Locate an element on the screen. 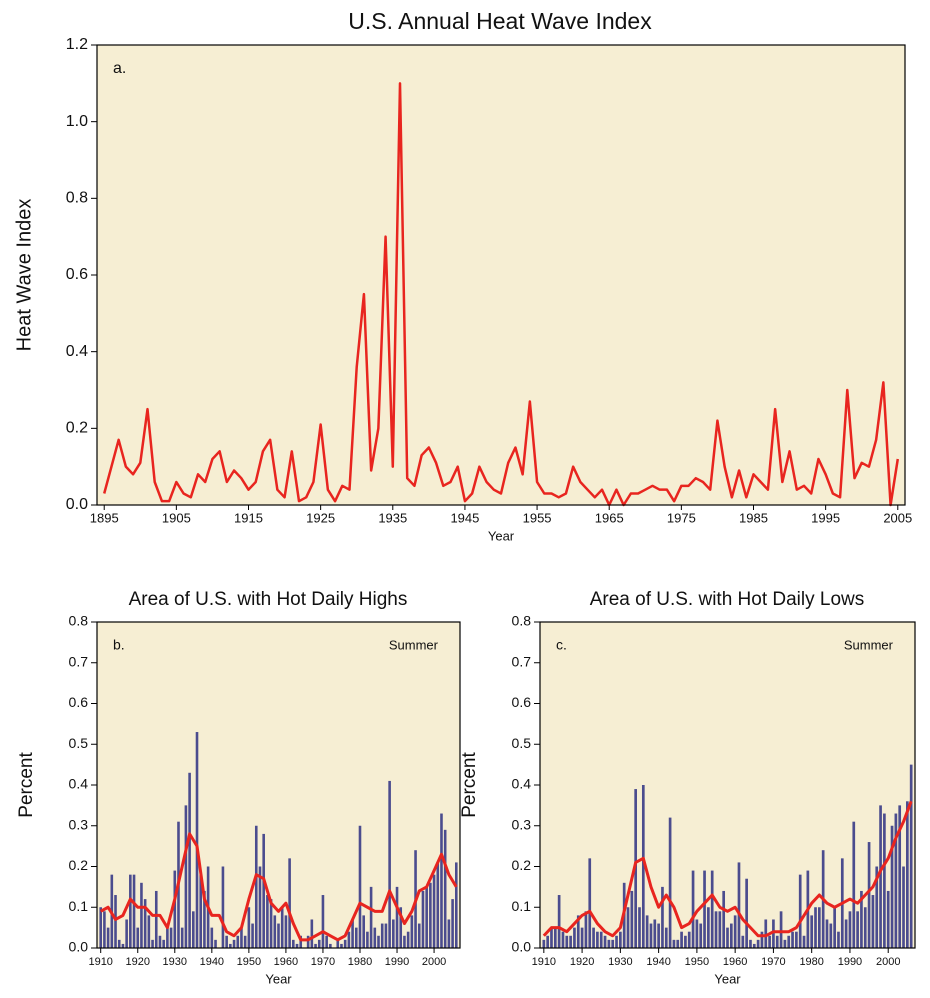 The image size is (930, 998). y-axis-label: Heat Wave Index is located at coordinates (24, 275).